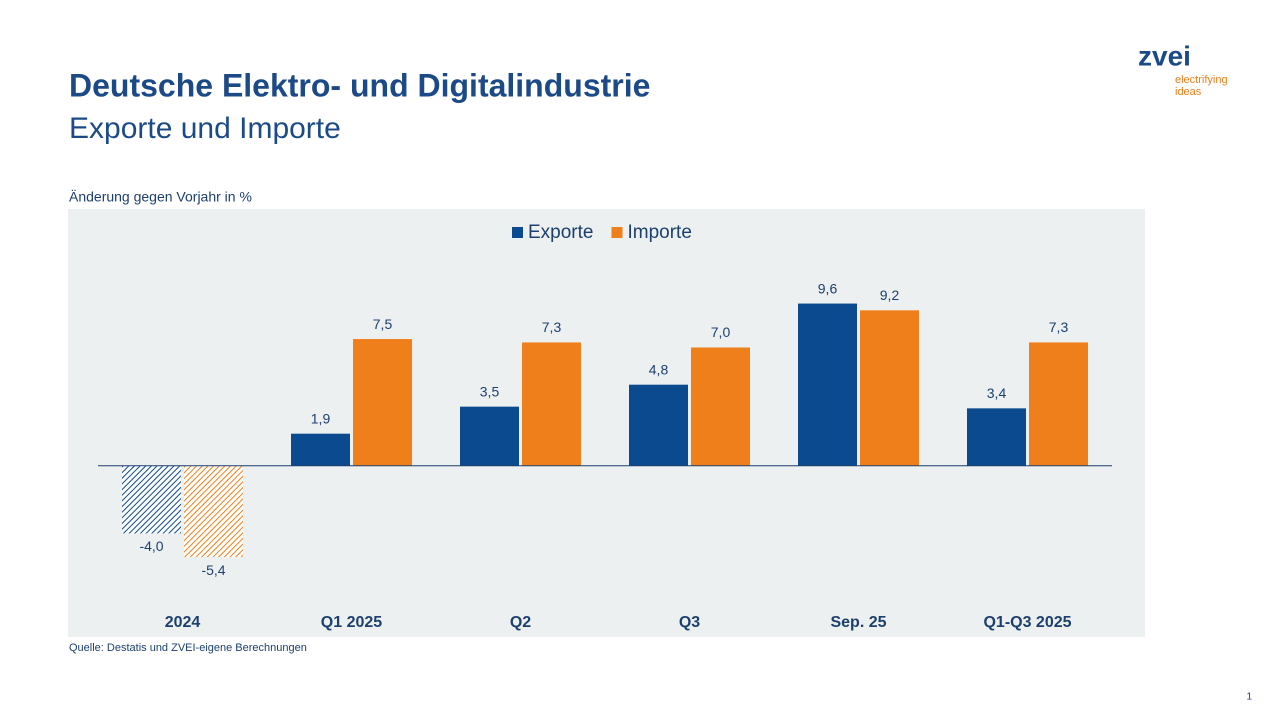 The height and width of the screenshot is (720, 1280). What do you see at coordinates (1201, 80) in the screenshot?
I see `logo-tagline: electrifying` at bounding box center [1201, 80].